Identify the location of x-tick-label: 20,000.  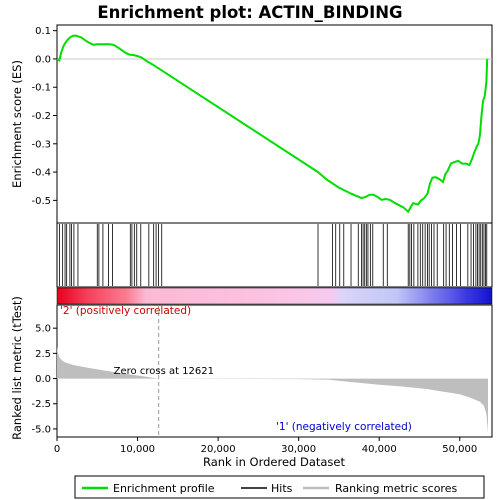
(218, 449).